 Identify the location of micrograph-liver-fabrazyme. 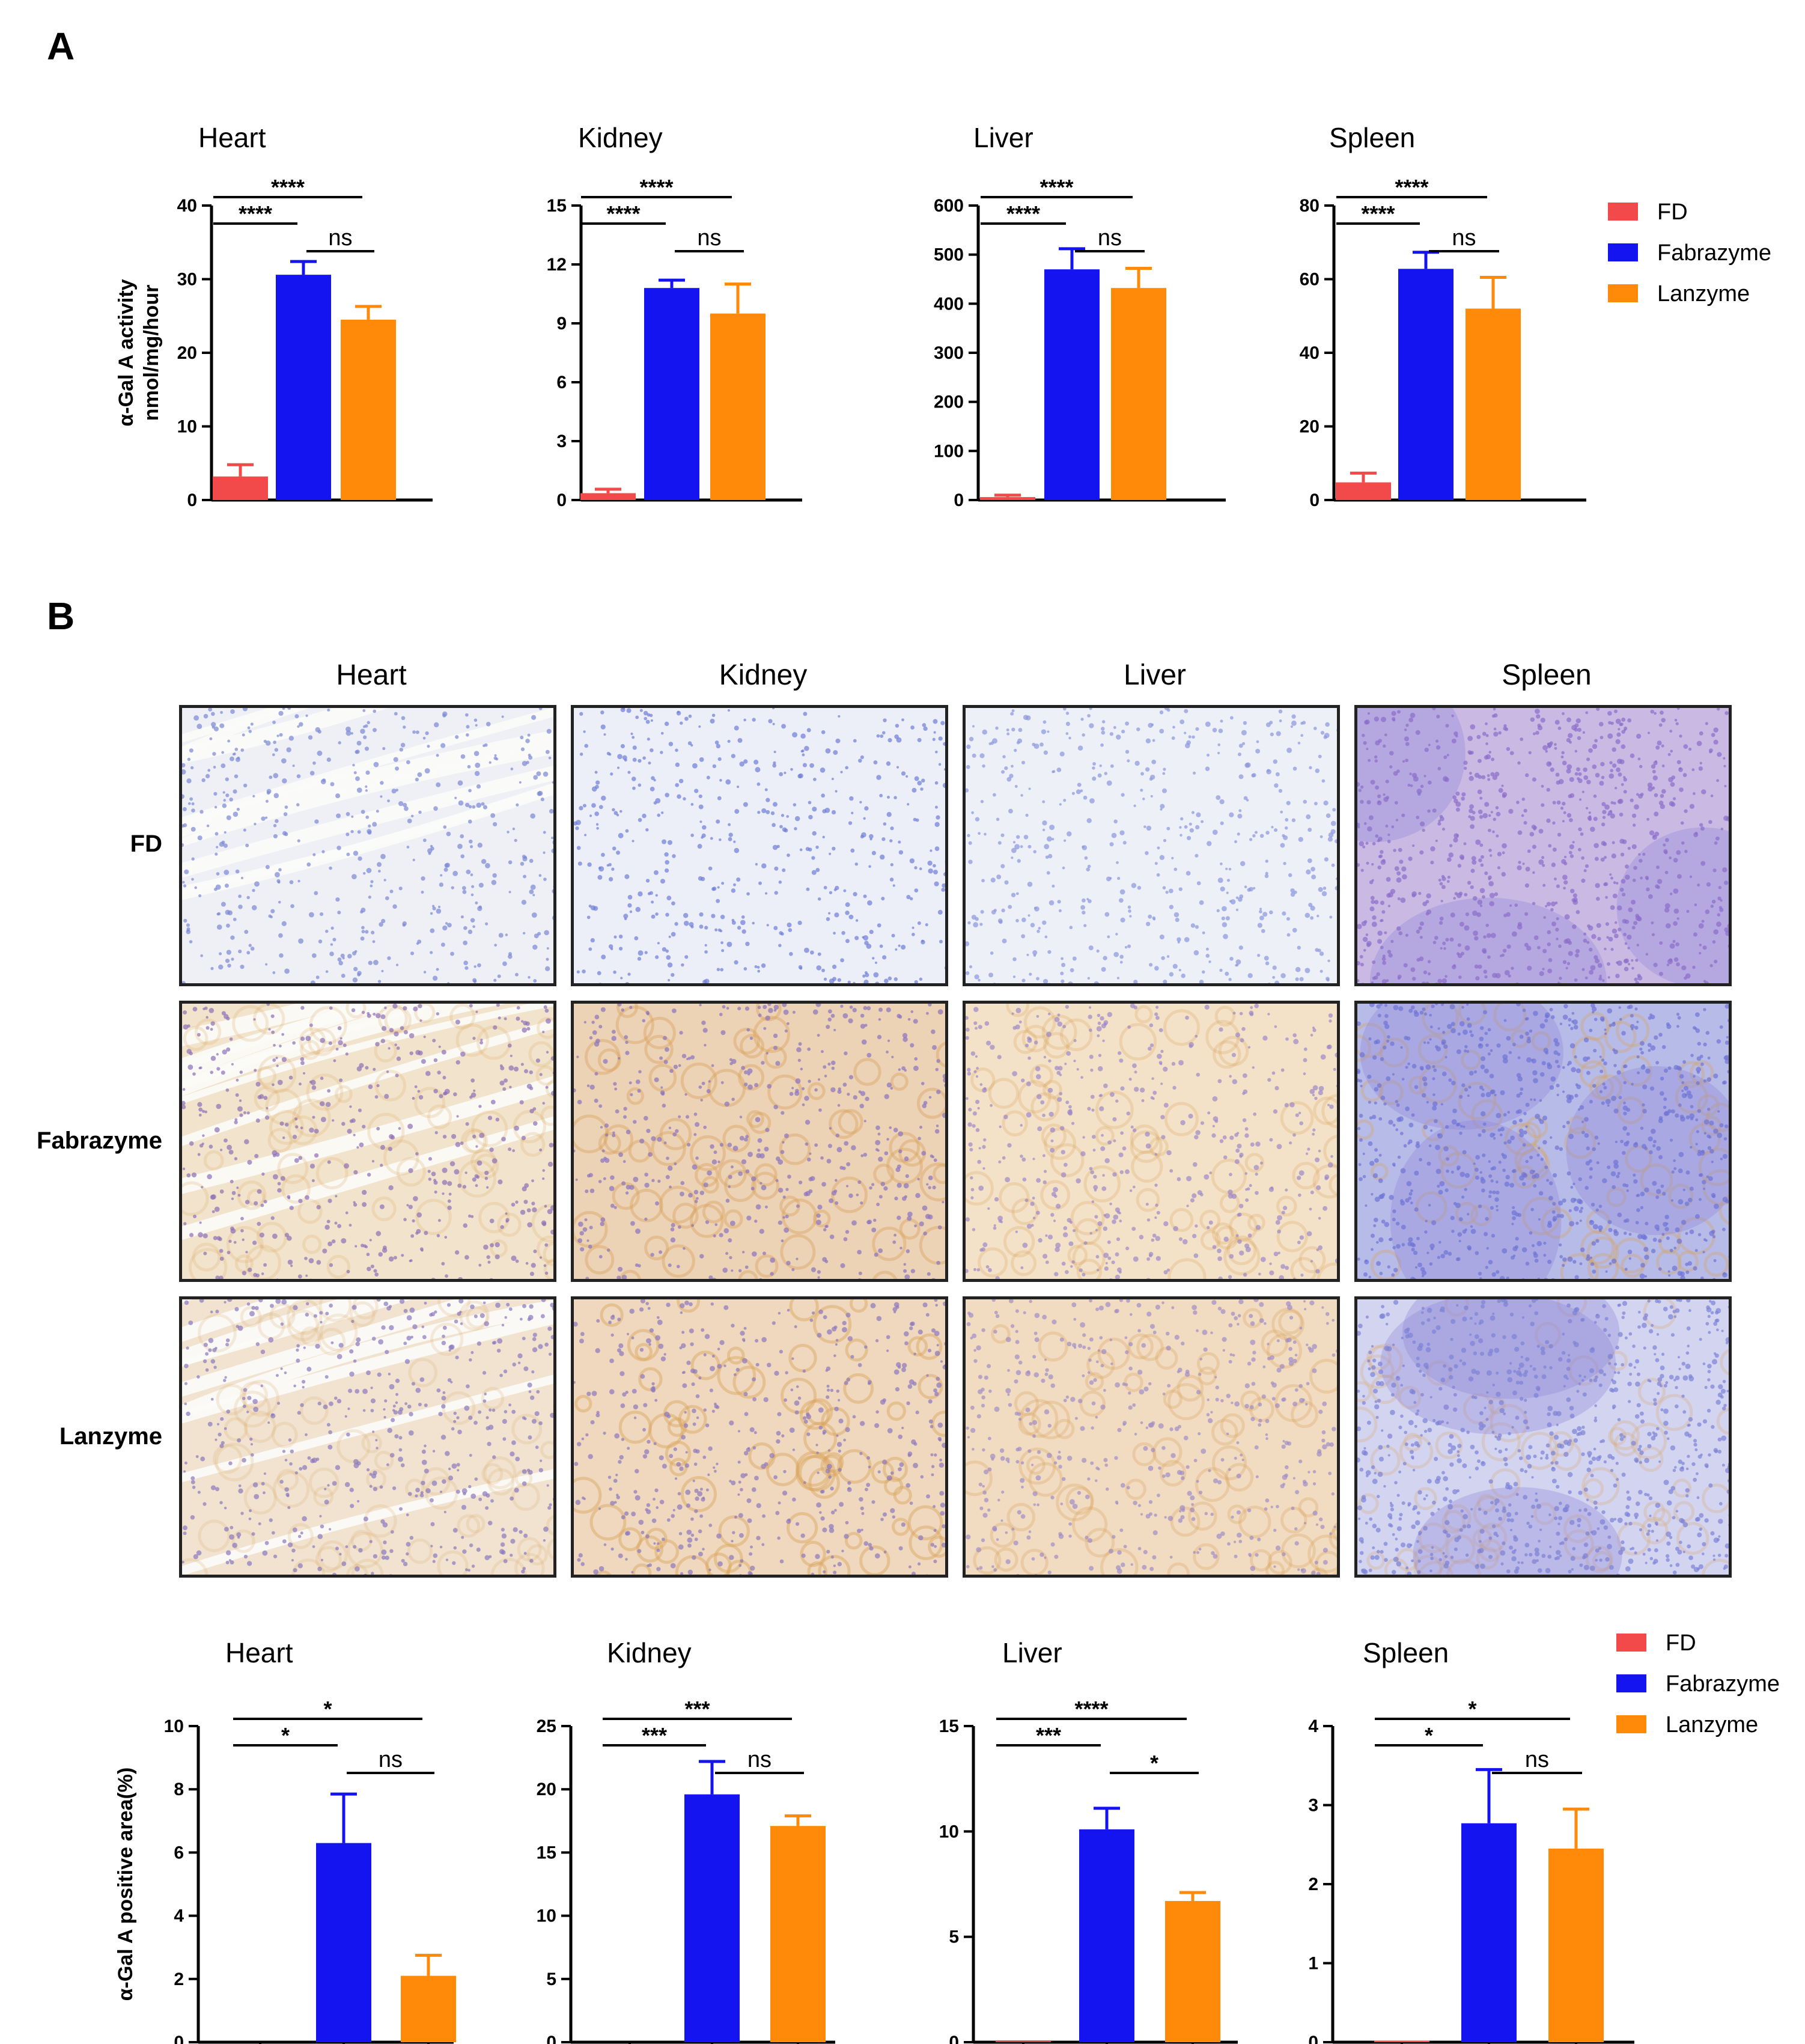
(1151, 1141).